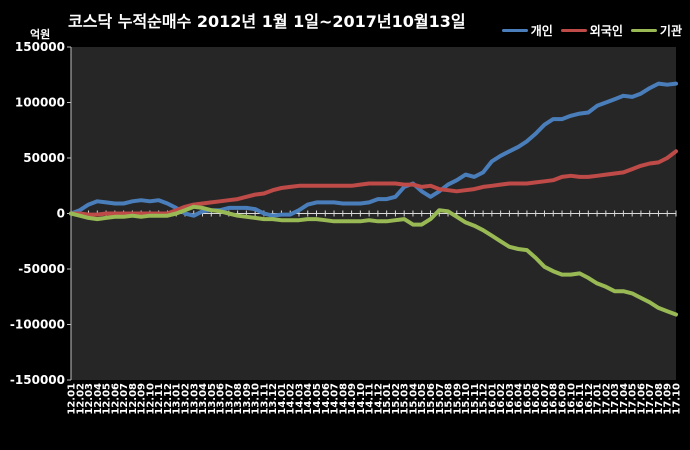  What do you see at coordinates (282, 399) in the screenshot?
I see `x-tick-label: 14.01` at bounding box center [282, 399].